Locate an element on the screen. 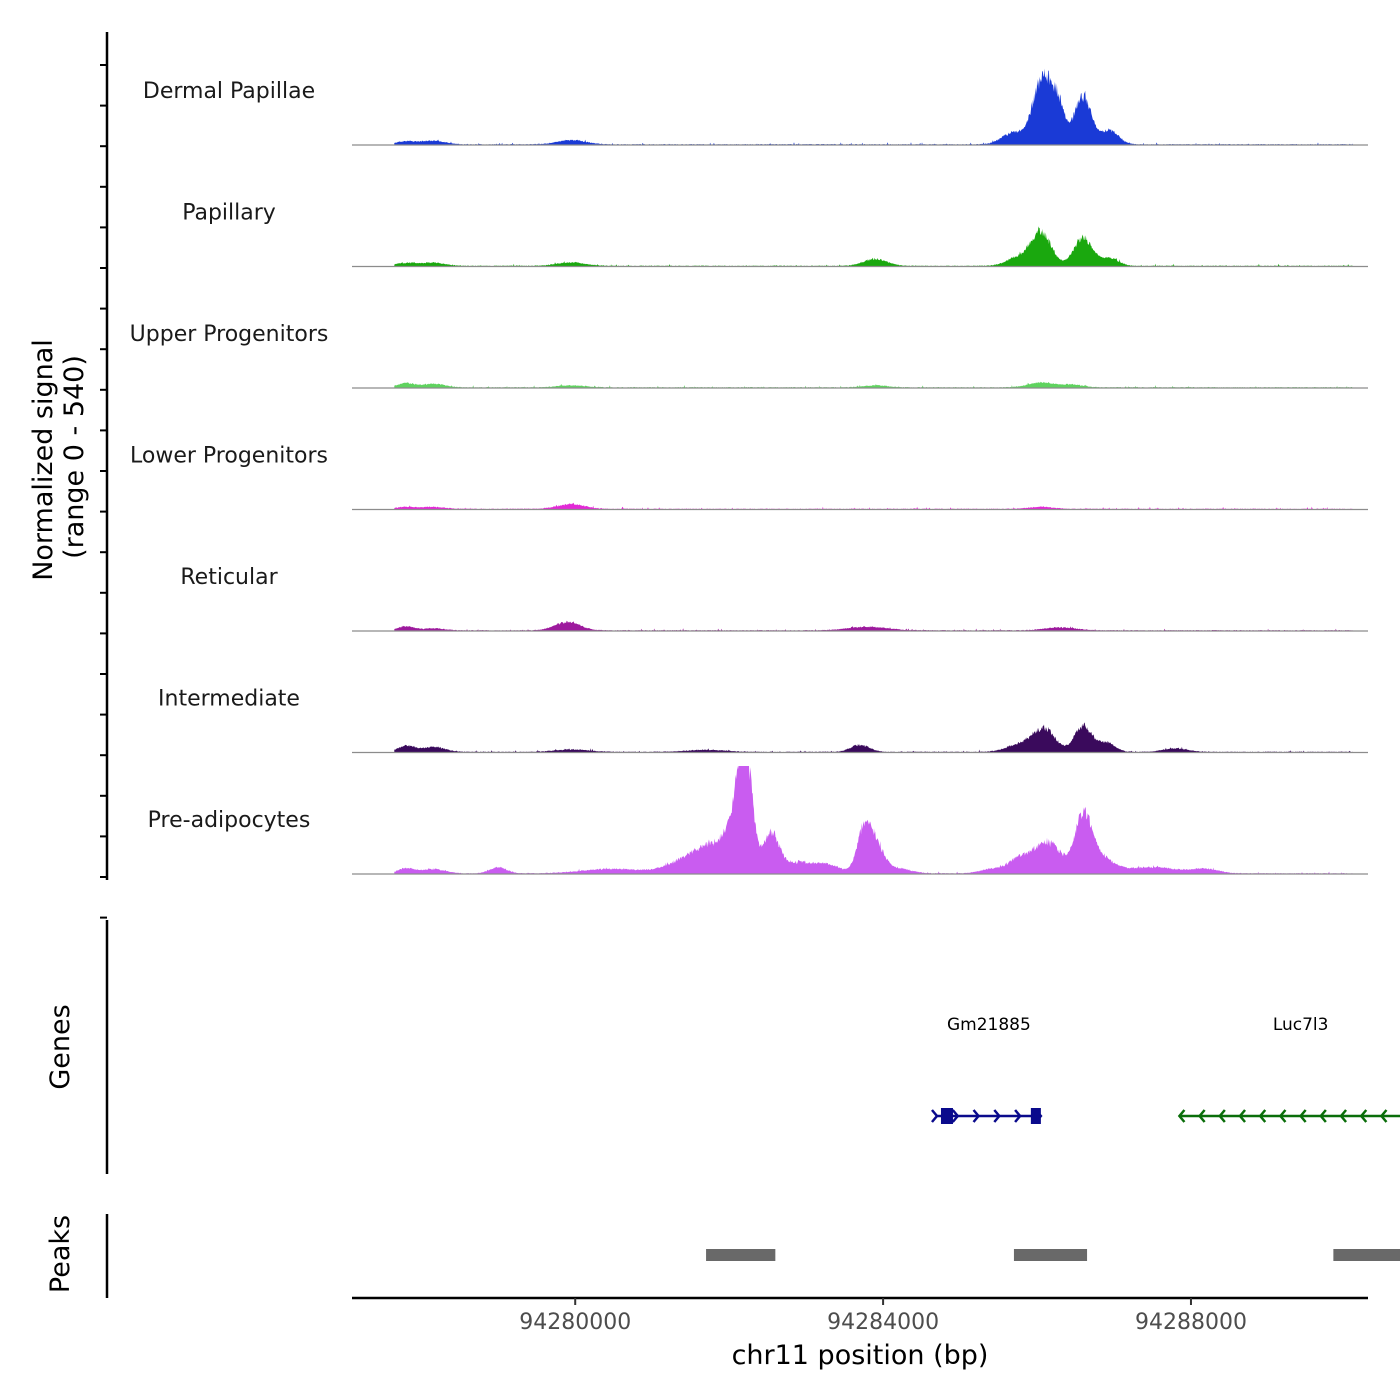 Image resolution: width=1400 pixels, height=1400 pixels. x-tick-label: 94288000 is located at coordinates (1191, 1322).